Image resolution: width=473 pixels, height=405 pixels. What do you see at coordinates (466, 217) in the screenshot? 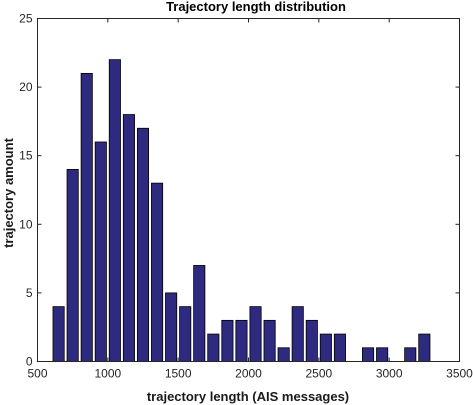
I see `overflow-bar` at bounding box center [466, 217].